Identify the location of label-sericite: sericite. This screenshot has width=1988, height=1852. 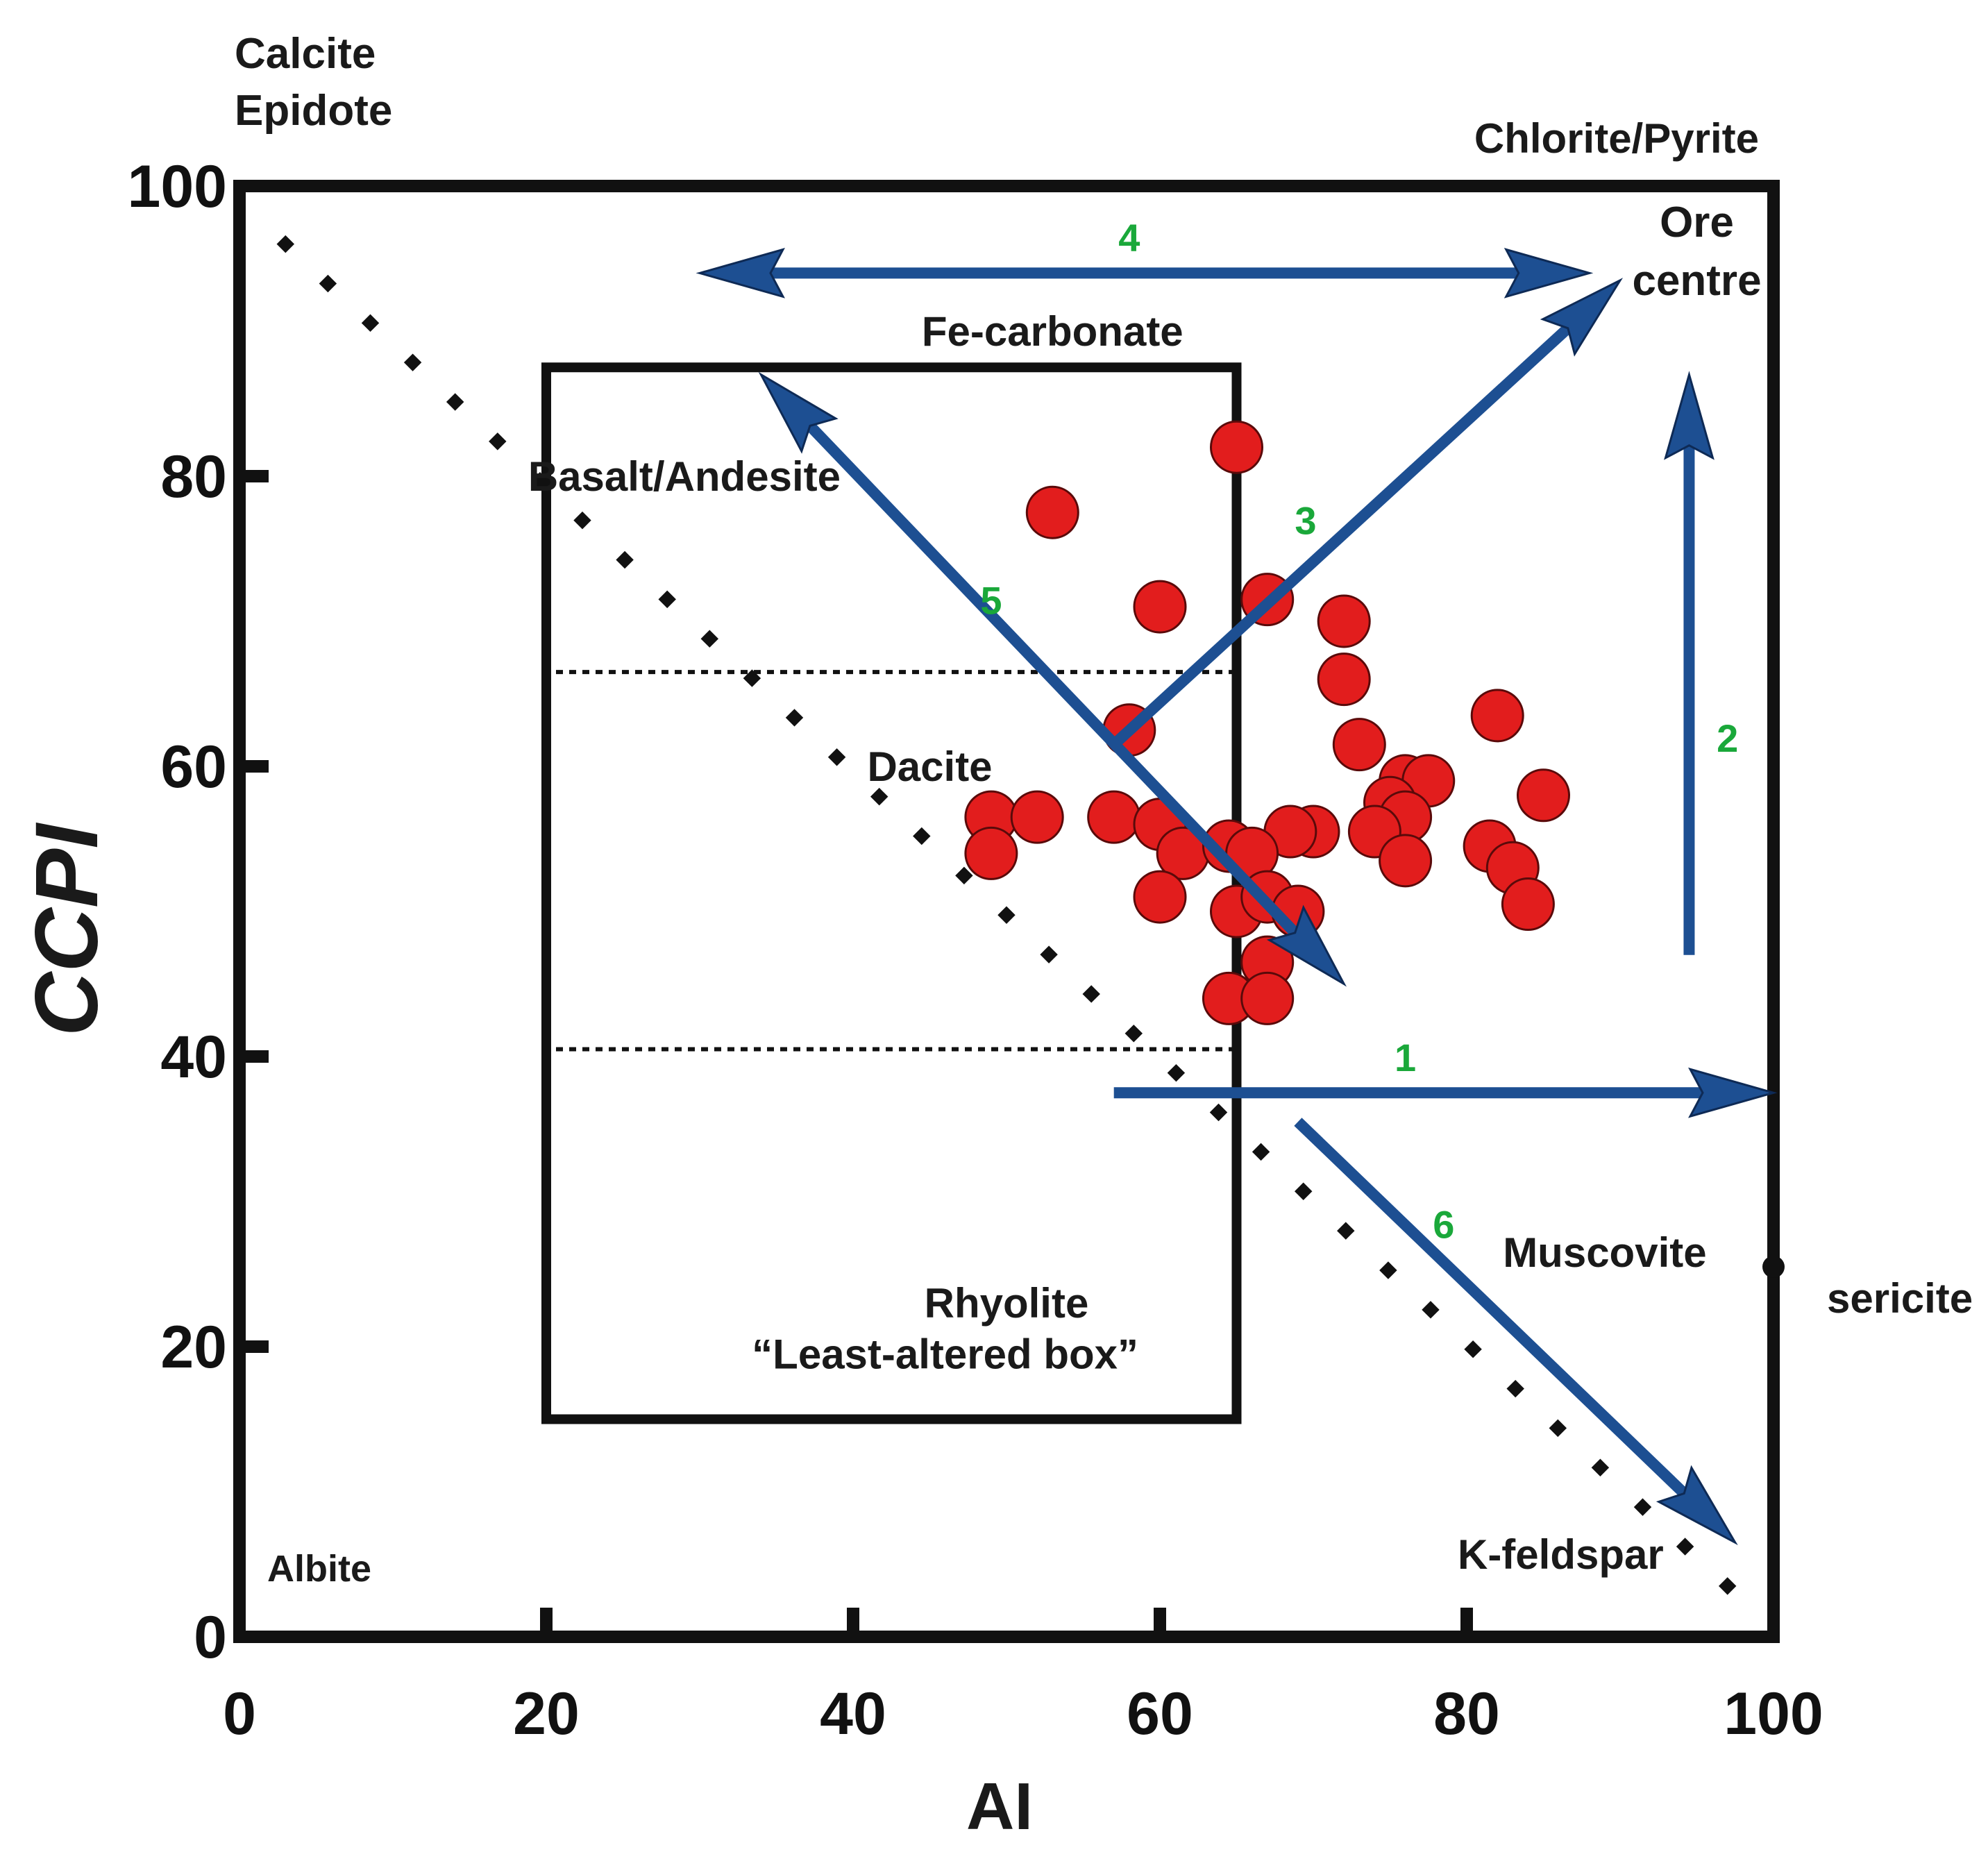
(1900, 1298).